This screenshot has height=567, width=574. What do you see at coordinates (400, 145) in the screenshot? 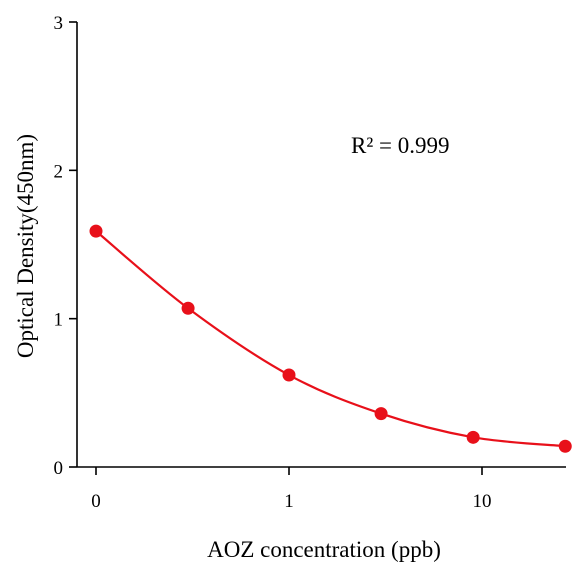
I see `r-squared-annotation: R² = 0.999` at bounding box center [400, 145].